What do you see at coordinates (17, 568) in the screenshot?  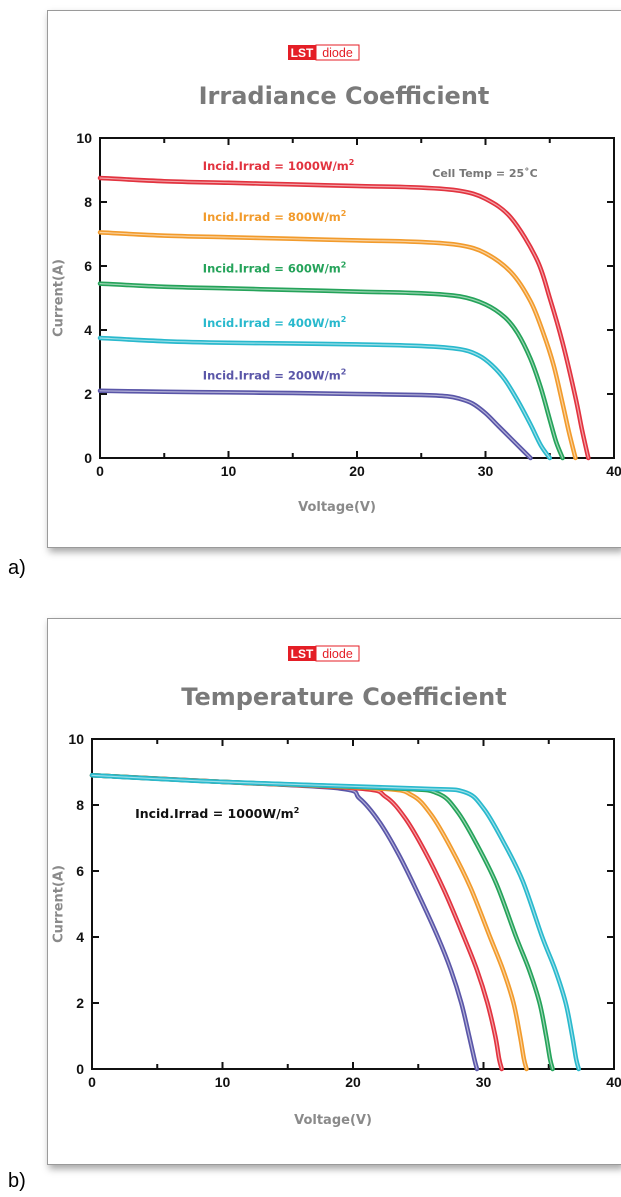 I see `panel-label-a: a)` at bounding box center [17, 568].